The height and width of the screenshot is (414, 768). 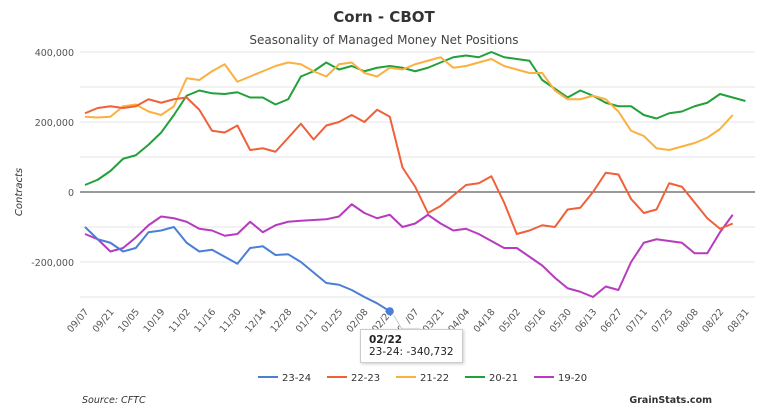 I want to click on y-tick-label: -200,000, so click(x=52, y=263).